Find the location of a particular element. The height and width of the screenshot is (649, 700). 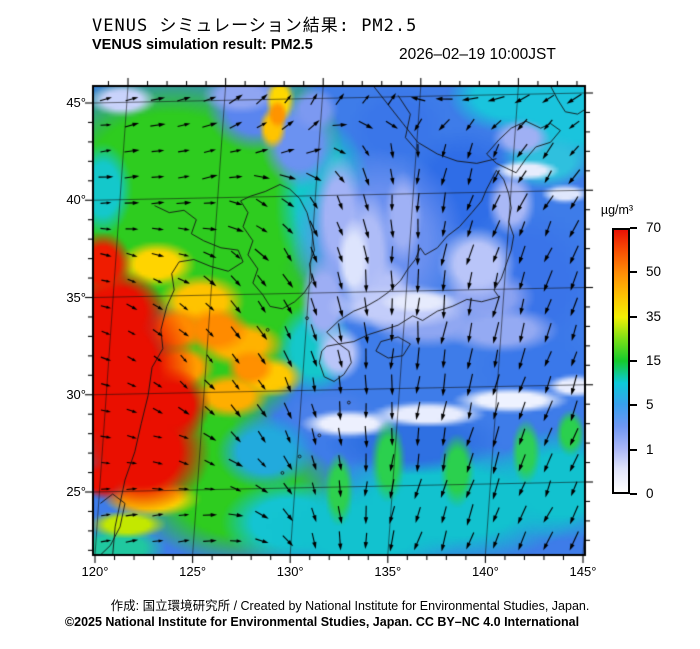

colorbar-tick-label: 35 is located at coordinates (654, 316).